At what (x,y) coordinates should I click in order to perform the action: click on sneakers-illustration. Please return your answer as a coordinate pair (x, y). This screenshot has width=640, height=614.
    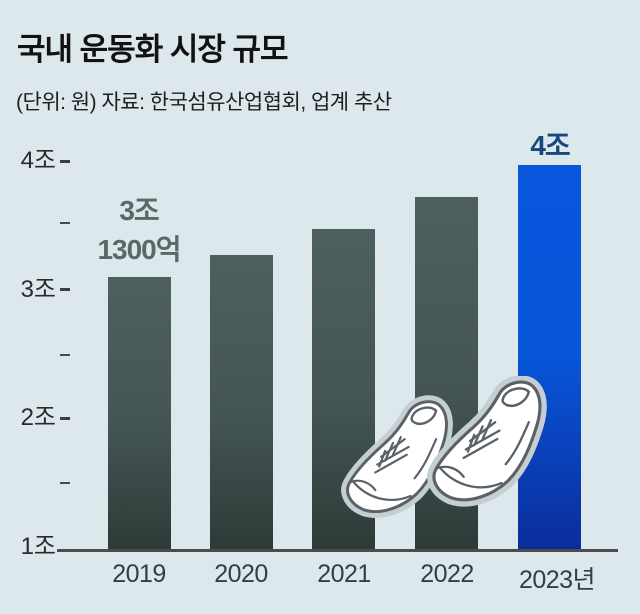
    Looking at the image, I should click on (445, 450).